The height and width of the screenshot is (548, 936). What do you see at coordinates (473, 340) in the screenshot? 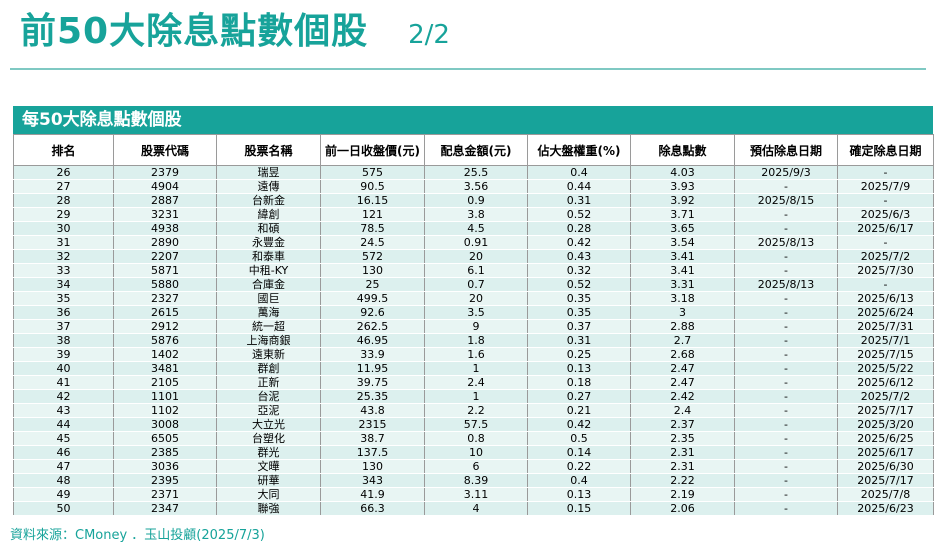
I see `table-row: 38 5876 上海商銀 46.95 1.8 0.31 2.7-2025/7/1` at bounding box center [473, 340].